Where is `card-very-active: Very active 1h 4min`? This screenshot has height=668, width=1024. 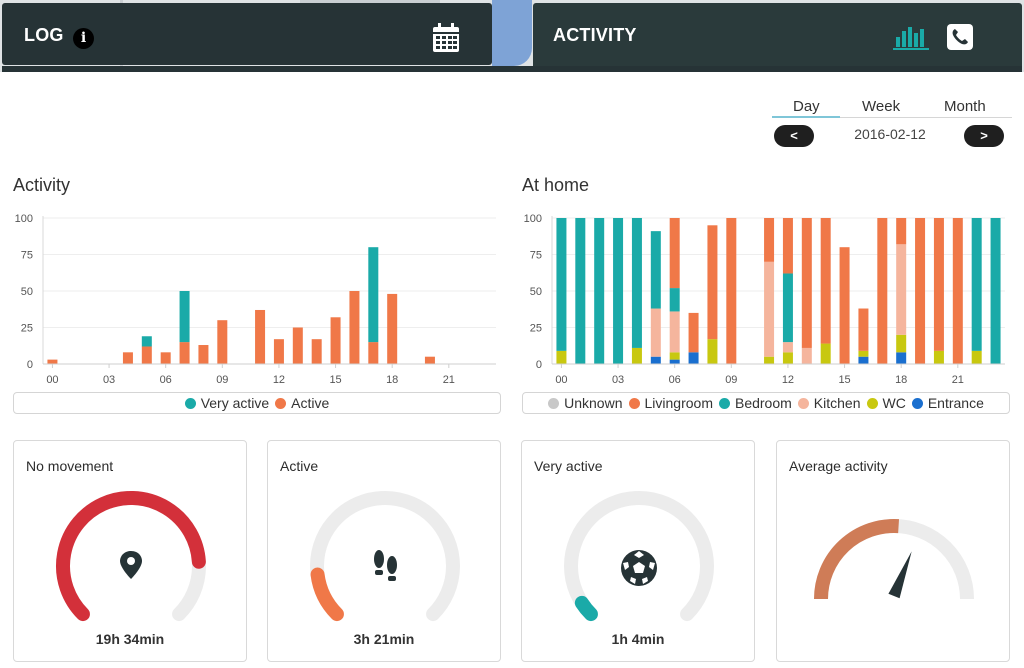
card-very-active: Very active 1h 4min is located at coordinates (638, 551).